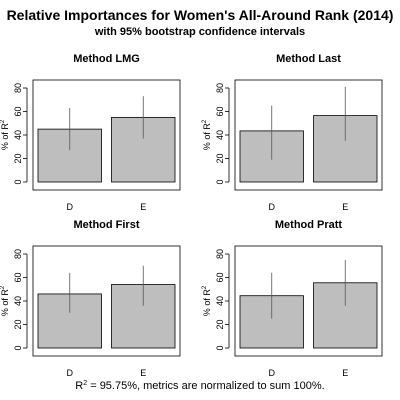  Describe the element at coordinates (106, 59) in the screenshot. I see `panel-title: Method LMG` at that location.